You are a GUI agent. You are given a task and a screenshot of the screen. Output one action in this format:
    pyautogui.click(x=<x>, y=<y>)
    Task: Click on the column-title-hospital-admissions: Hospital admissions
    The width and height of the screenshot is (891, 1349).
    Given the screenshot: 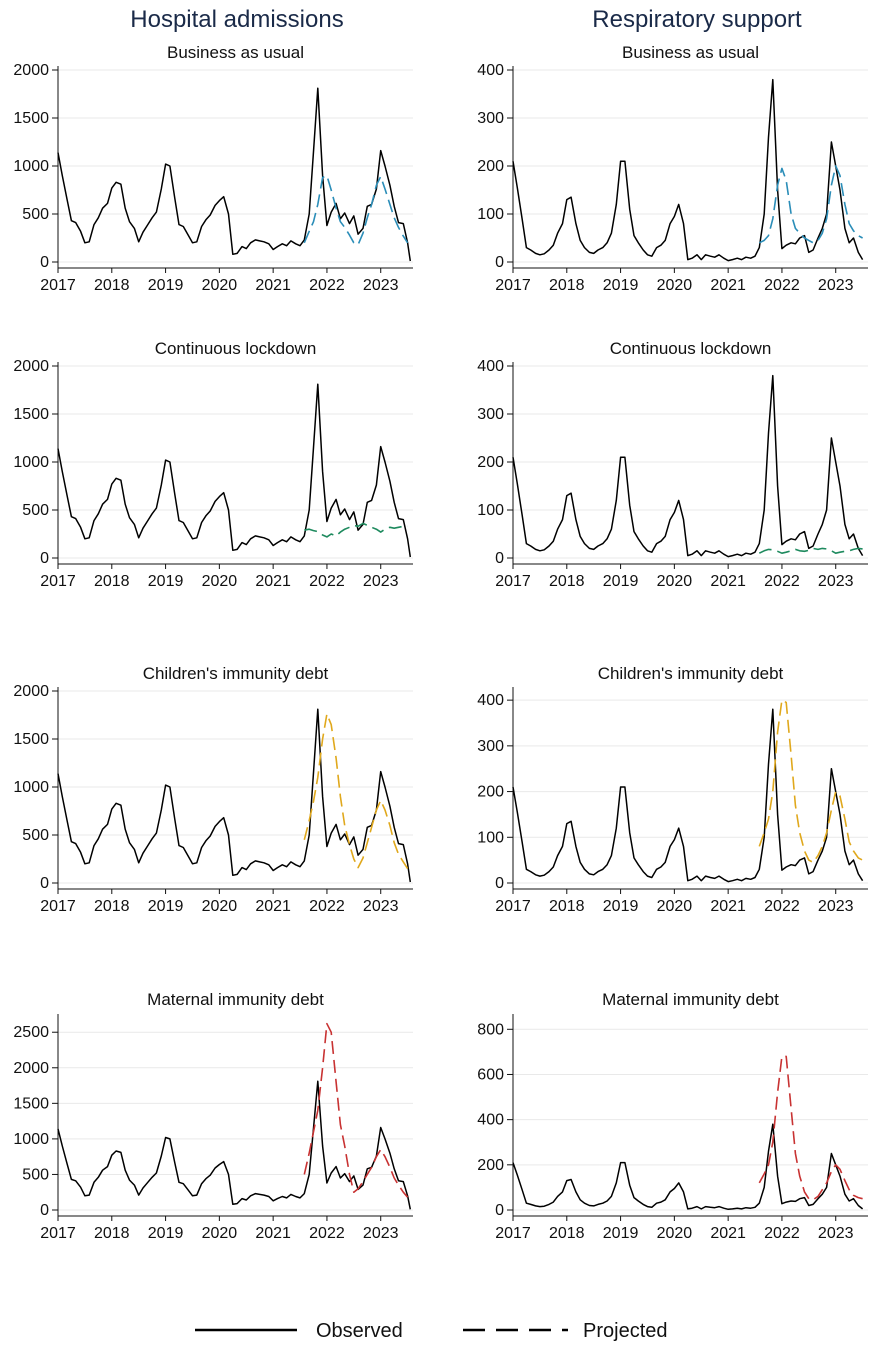 What is the action you would take?
    pyautogui.click(x=237, y=19)
    